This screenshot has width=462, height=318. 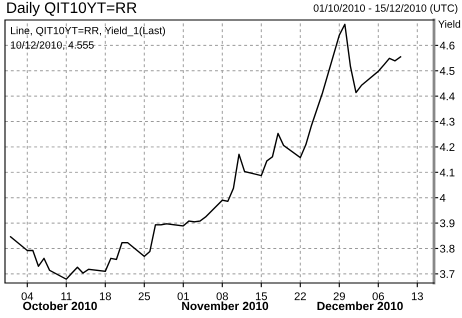 What do you see at coordinates (52, 45) in the screenshot?
I see `annotation: 10/12/2010, 4.555` at bounding box center [52, 45].